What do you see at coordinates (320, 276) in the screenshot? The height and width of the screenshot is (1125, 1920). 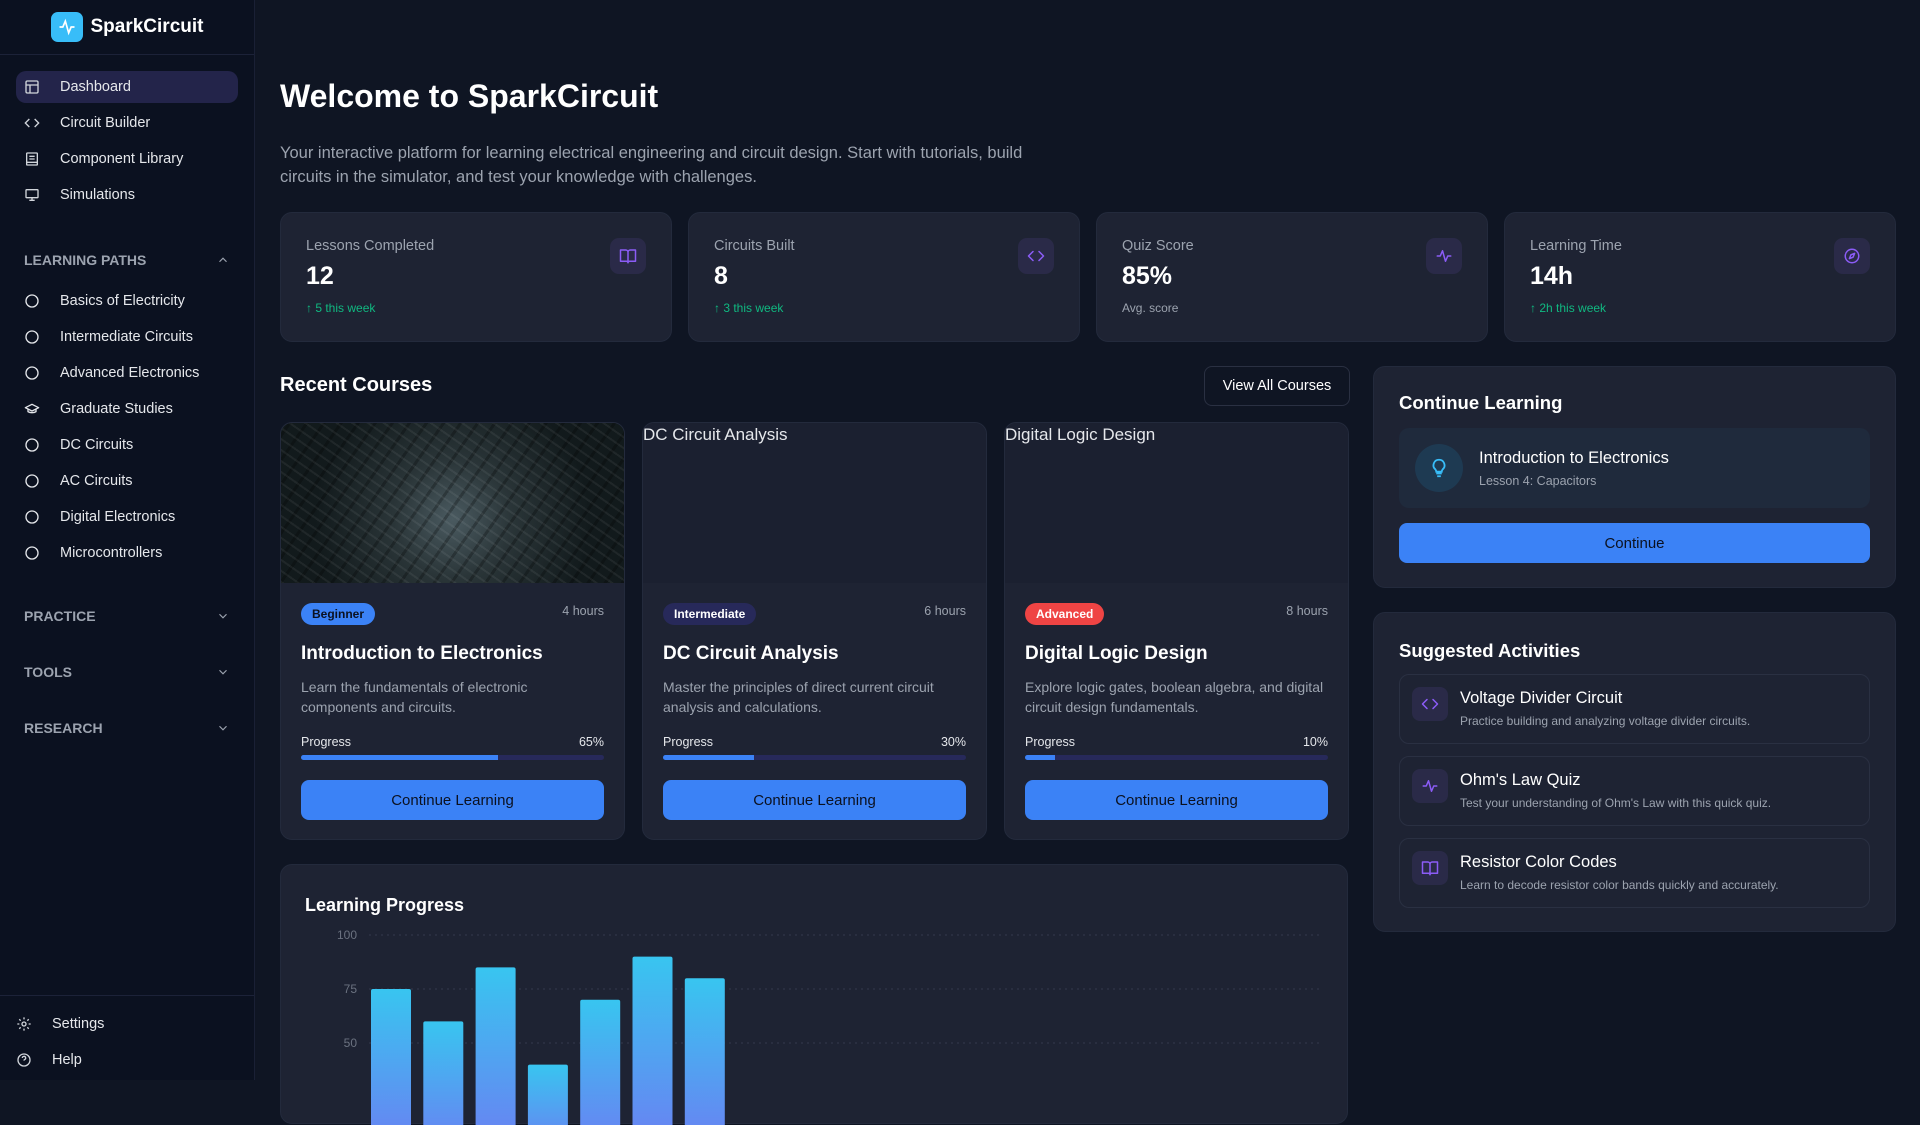 I see `stat-value: 12` at bounding box center [320, 276].